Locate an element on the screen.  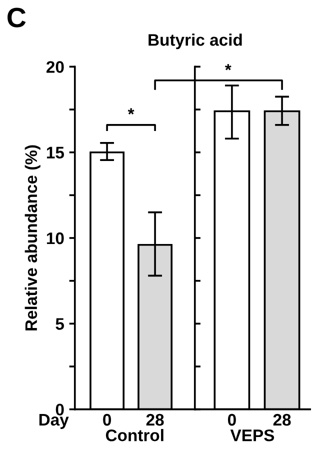
y-tick-label: 10 is located at coordinates (55, 238).